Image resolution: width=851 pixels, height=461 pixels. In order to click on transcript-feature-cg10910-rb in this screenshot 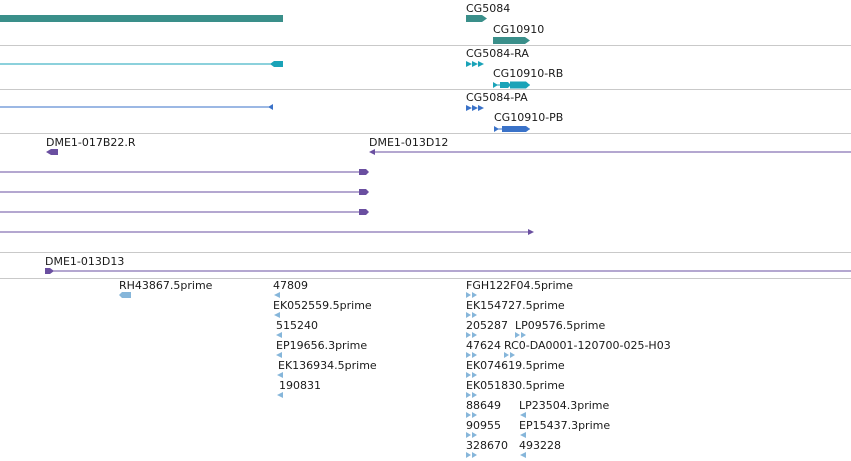, I will do `click(511, 85)`.